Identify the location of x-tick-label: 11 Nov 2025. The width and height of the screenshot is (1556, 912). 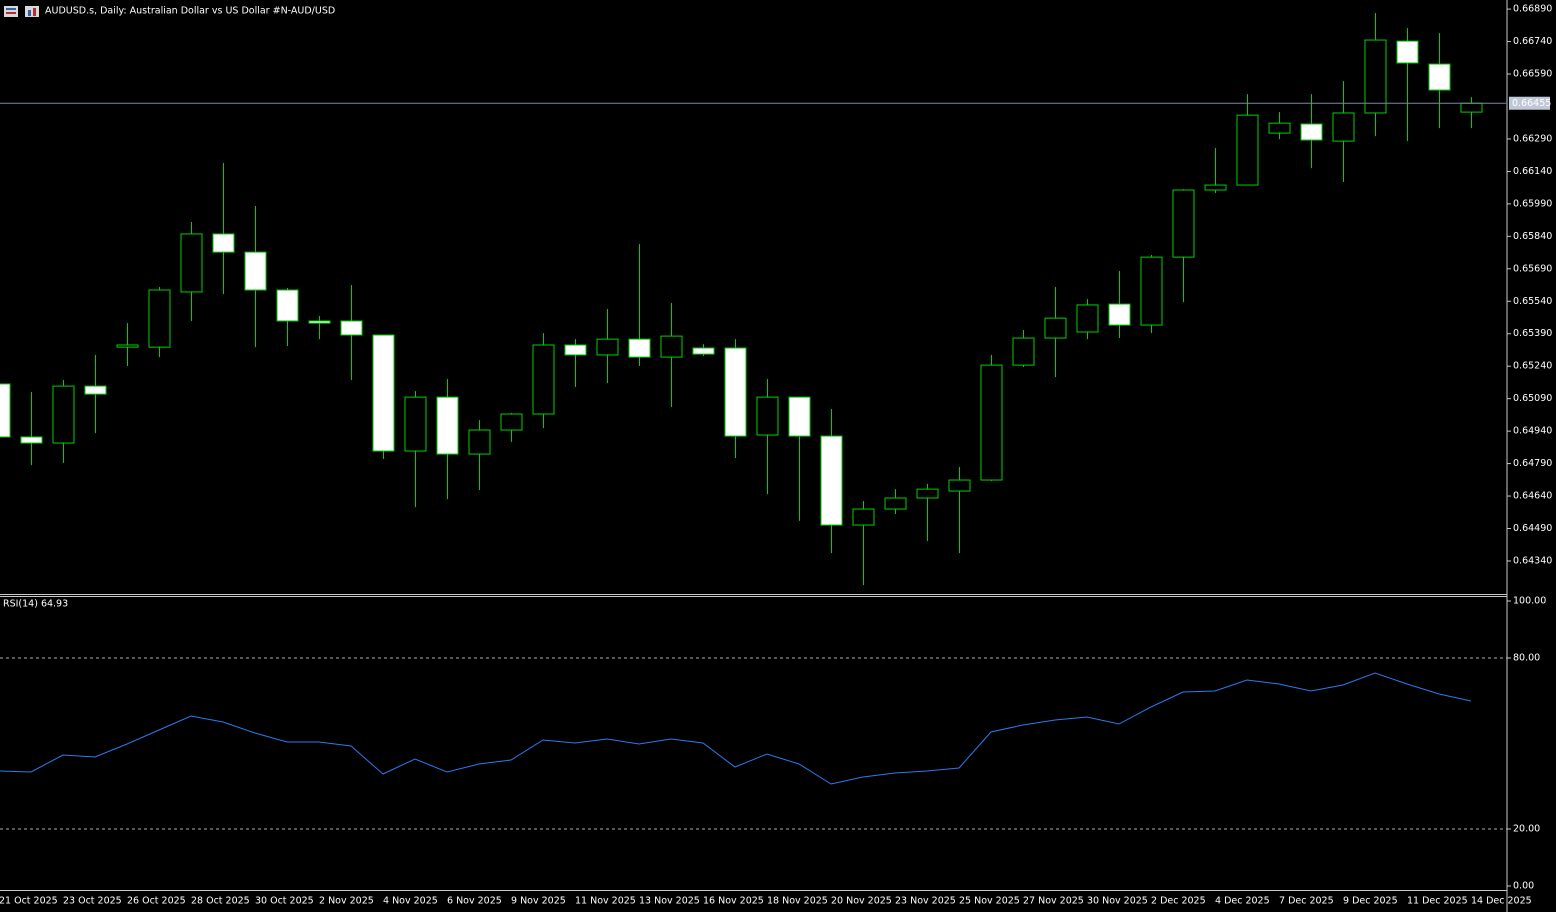
(605, 901).